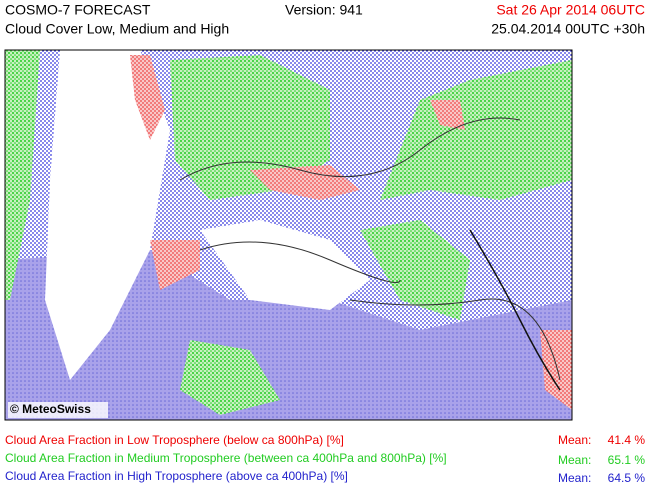 Image resolution: width=650 pixels, height=485 pixels. Describe the element at coordinates (570, 10) in the screenshot. I see `valid-time: Sat 26 Apr 2014 06UTC` at that location.